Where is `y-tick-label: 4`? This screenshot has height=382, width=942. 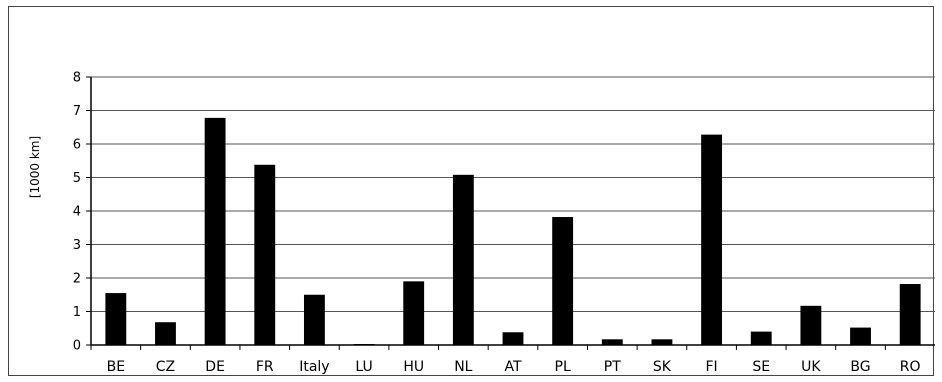 y-tick-label: 4 is located at coordinates (77, 212).